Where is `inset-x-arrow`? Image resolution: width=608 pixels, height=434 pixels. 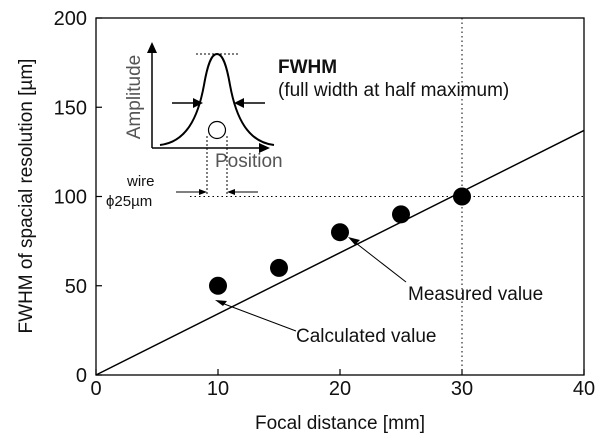 inset-x-arrow is located at coordinates (264, 148).